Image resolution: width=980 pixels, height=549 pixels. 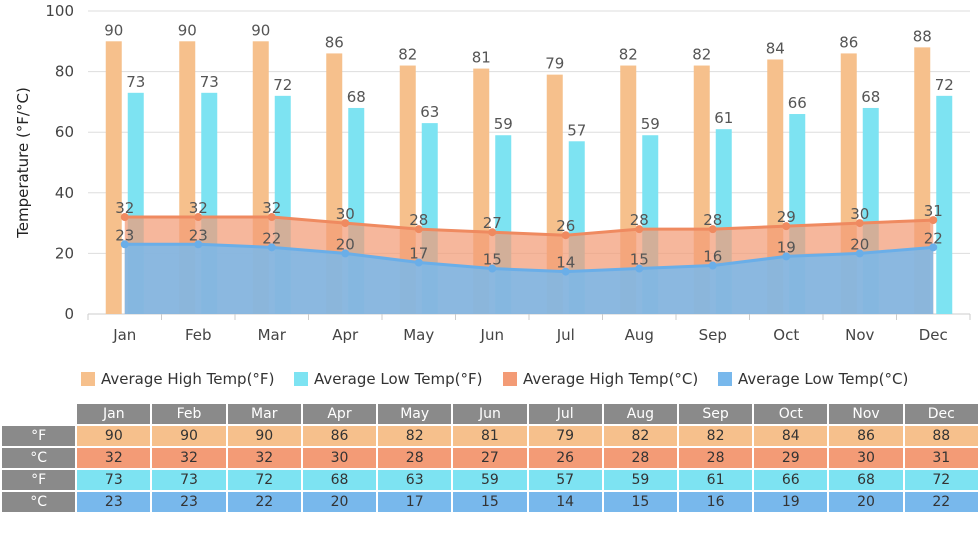 I want to click on table-cell: 15, so click(x=490, y=502).